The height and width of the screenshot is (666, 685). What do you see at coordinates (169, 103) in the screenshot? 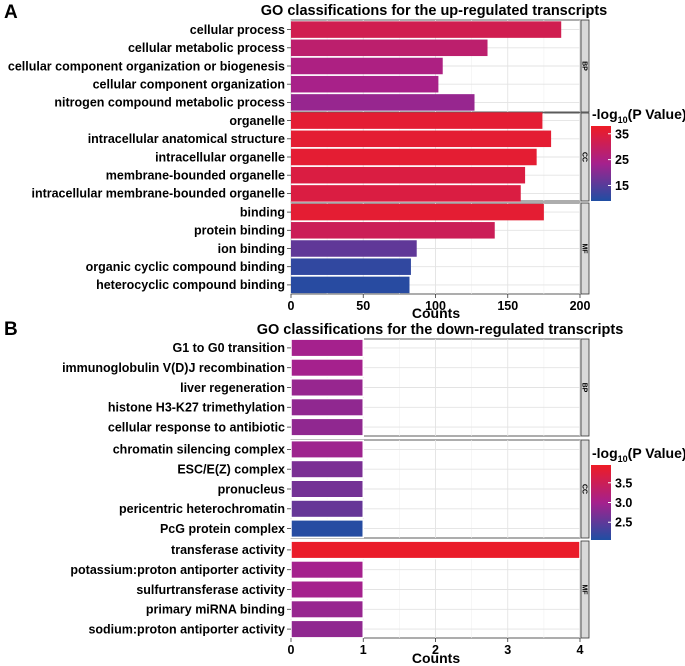
I see `category-label: nitrogen compound metabolic process` at bounding box center [169, 103].